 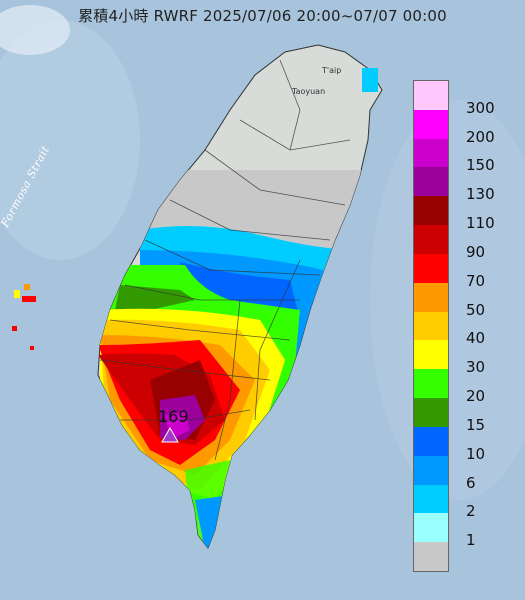 What do you see at coordinates (332, 70) in the screenshot?
I see `place-taipei: T'aip` at bounding box center [332, 70].